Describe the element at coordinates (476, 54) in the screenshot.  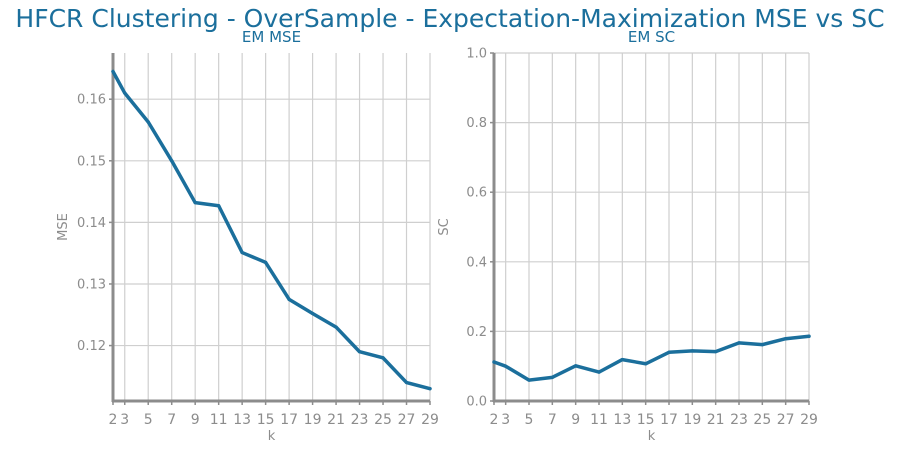
I see `y-tick-label: 1.0` at that location.